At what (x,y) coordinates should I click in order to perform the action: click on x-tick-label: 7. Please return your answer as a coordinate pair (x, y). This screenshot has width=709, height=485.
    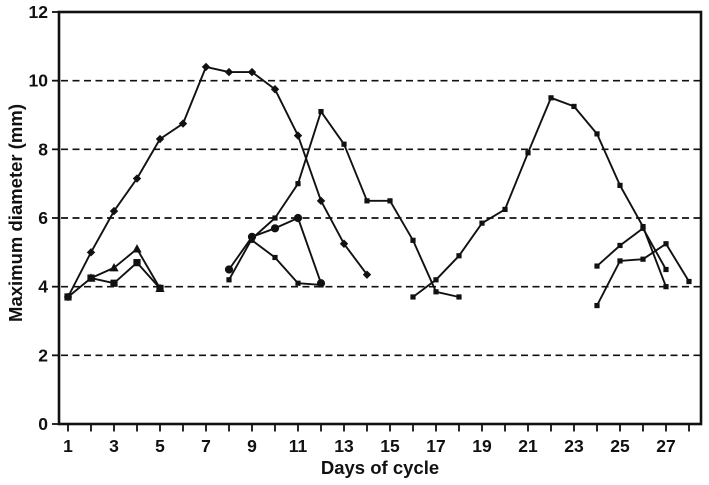
    Looking at the image, I should click on (206, 446).